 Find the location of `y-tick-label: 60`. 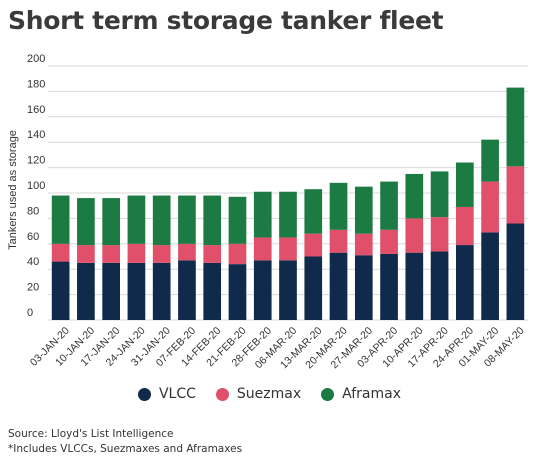

y-tick-label: 60 is located at coordinates (33, 237).